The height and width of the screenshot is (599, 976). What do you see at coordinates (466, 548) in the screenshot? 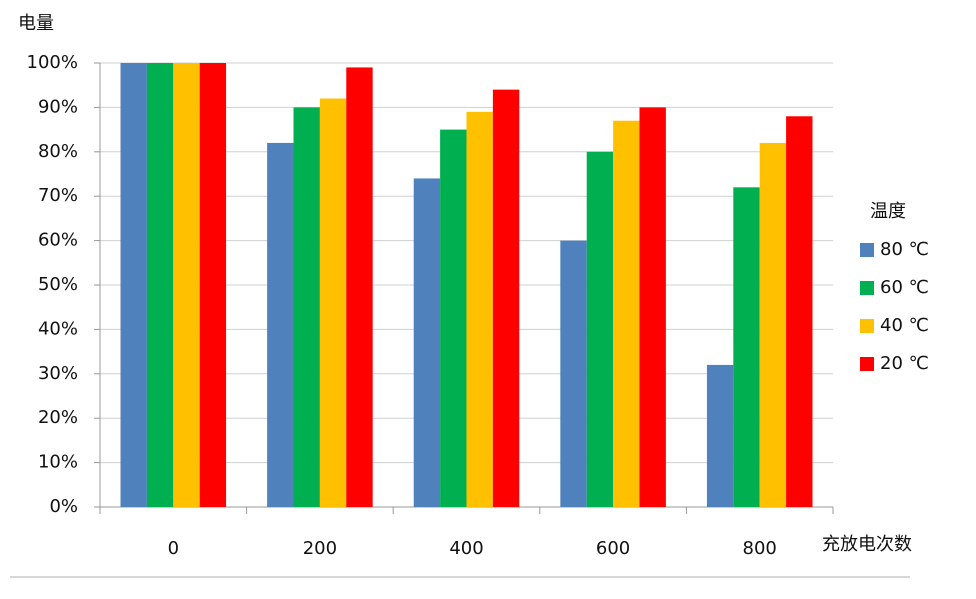
I see `x-tick-label: 400` at bounding box center [466, 548].